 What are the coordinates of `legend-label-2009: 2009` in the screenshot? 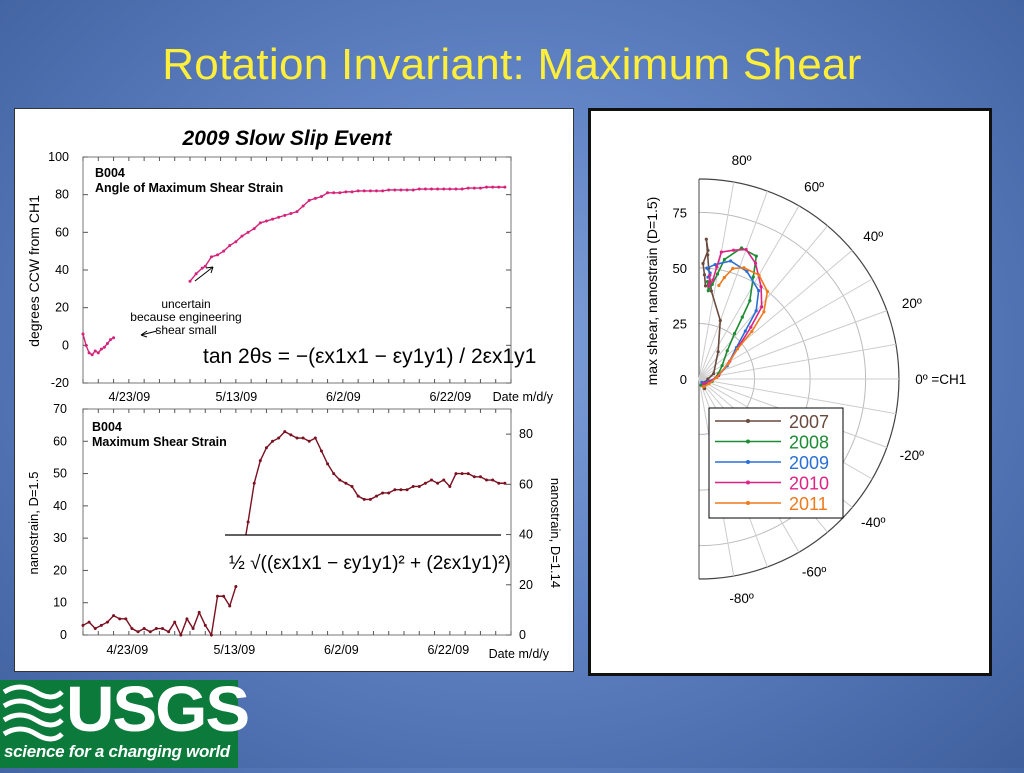 It's located at (809, 463).